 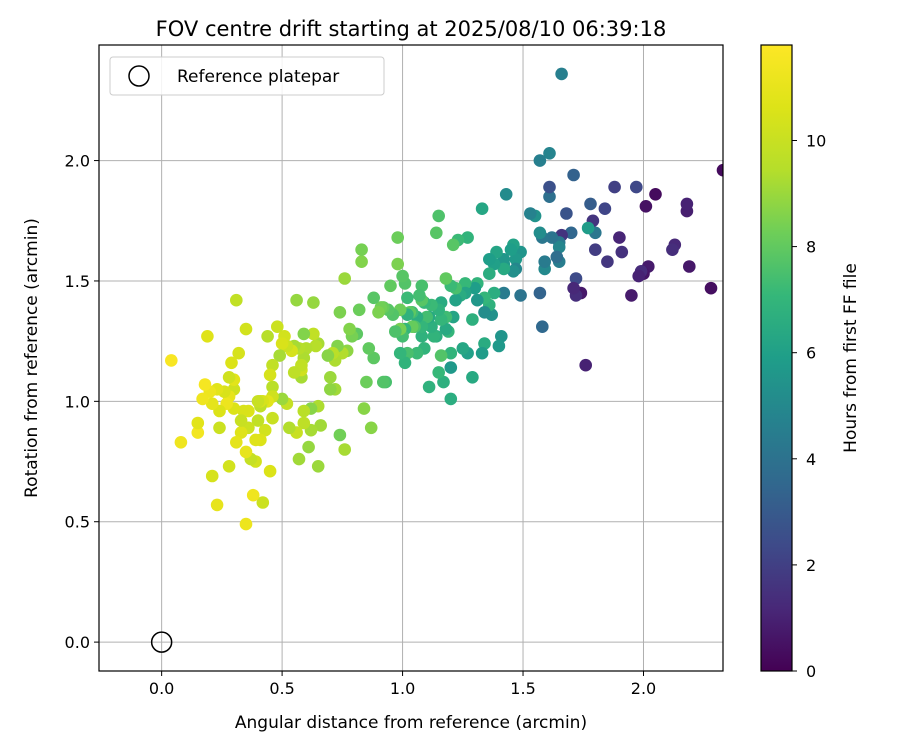 I want to click on y-tick-label: 0.0, so click(x=77, y=642).